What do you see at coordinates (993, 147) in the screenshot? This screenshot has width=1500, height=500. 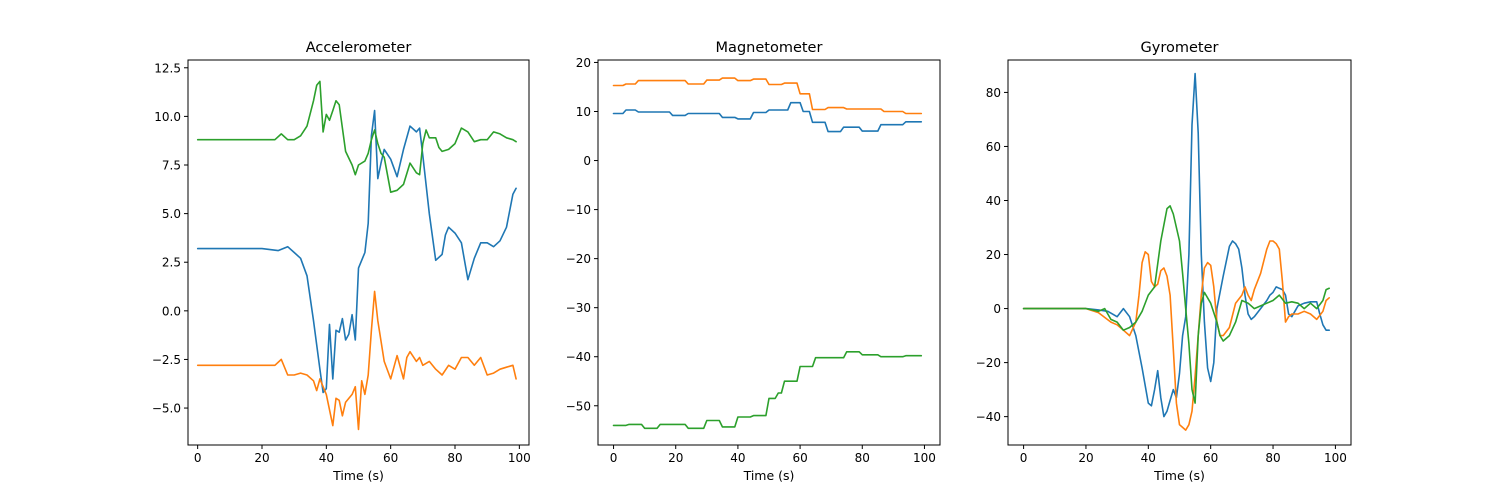 I see `y-tick-label: 60` at bounding box center [993, 147].